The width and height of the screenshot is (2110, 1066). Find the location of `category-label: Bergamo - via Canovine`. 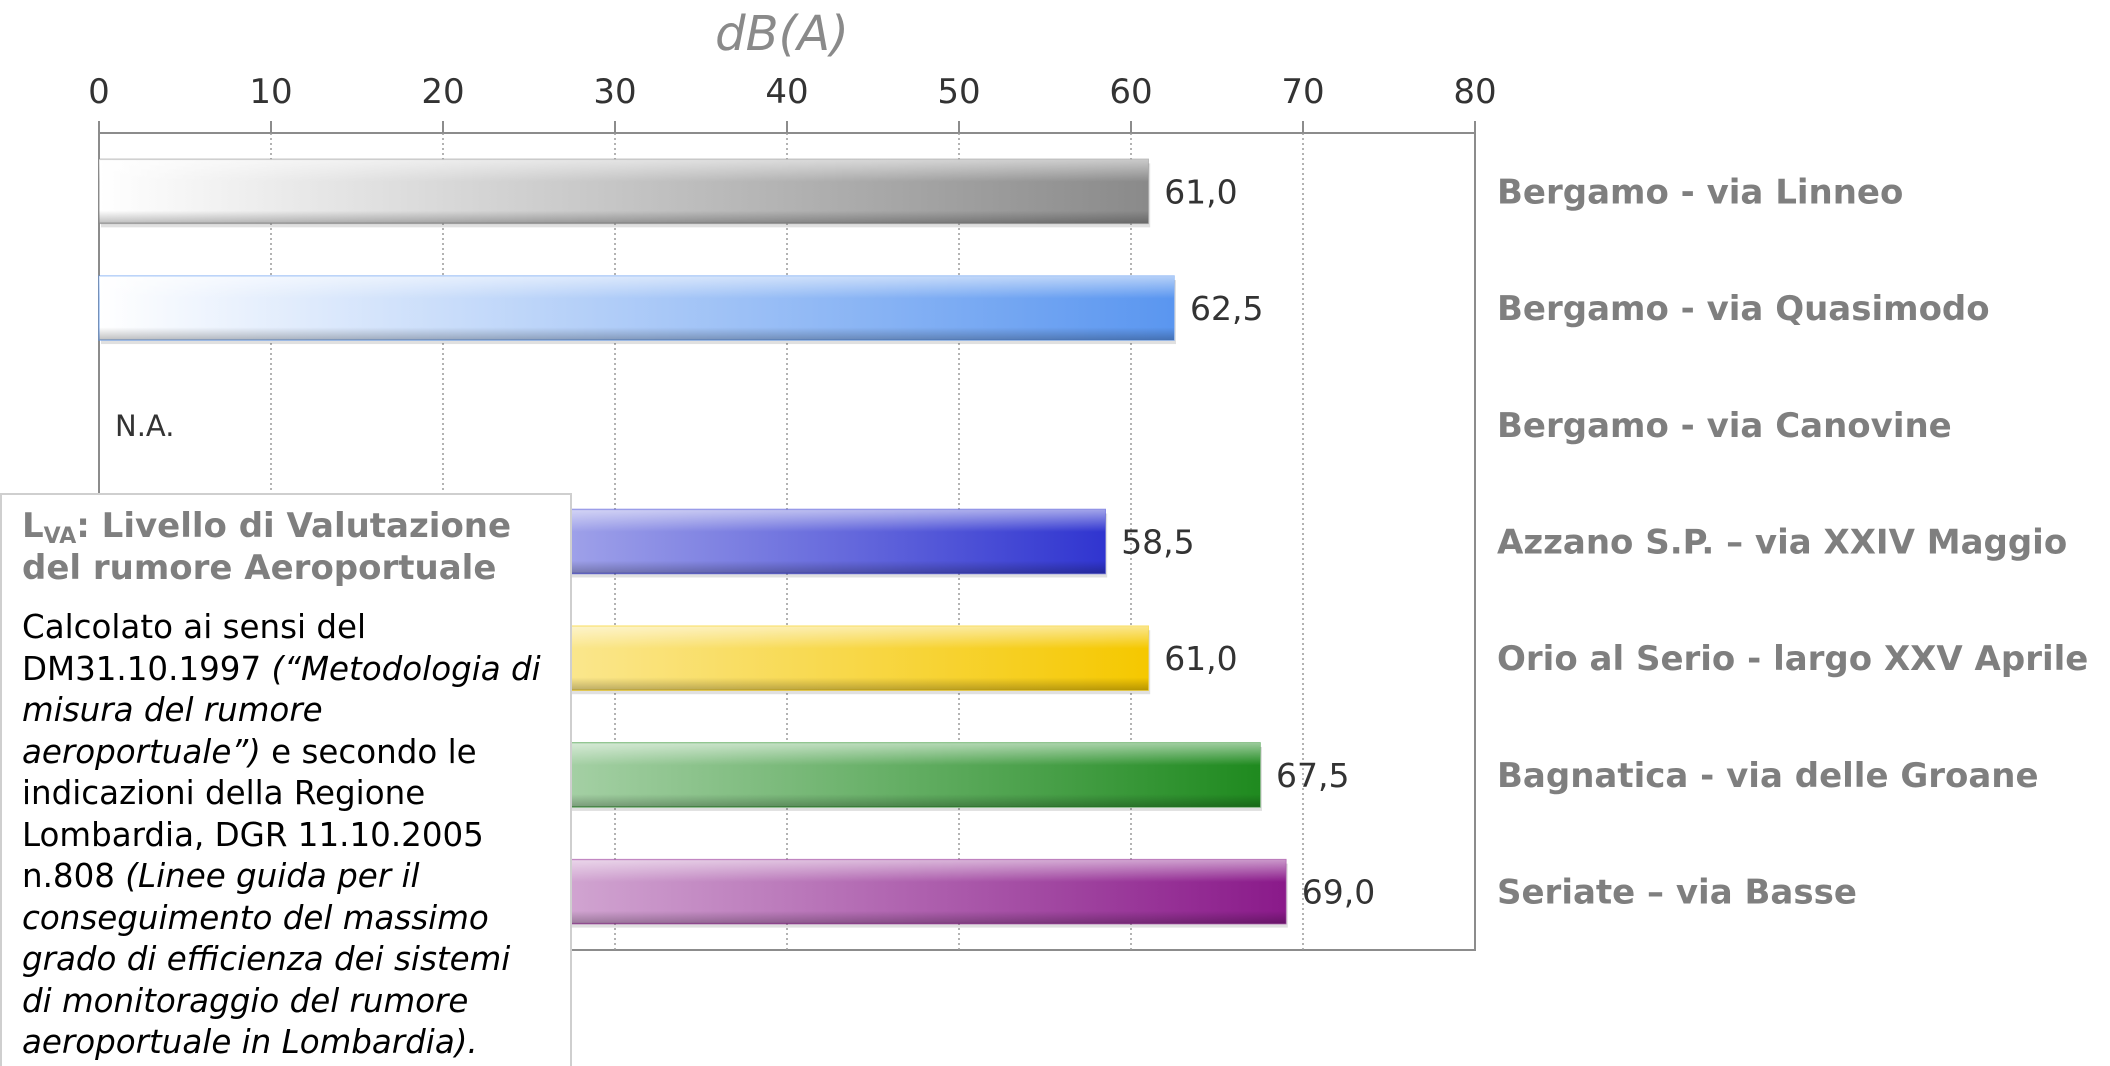

category-label: Bergamo - via Canovine is located at coordinates (1724, 426).